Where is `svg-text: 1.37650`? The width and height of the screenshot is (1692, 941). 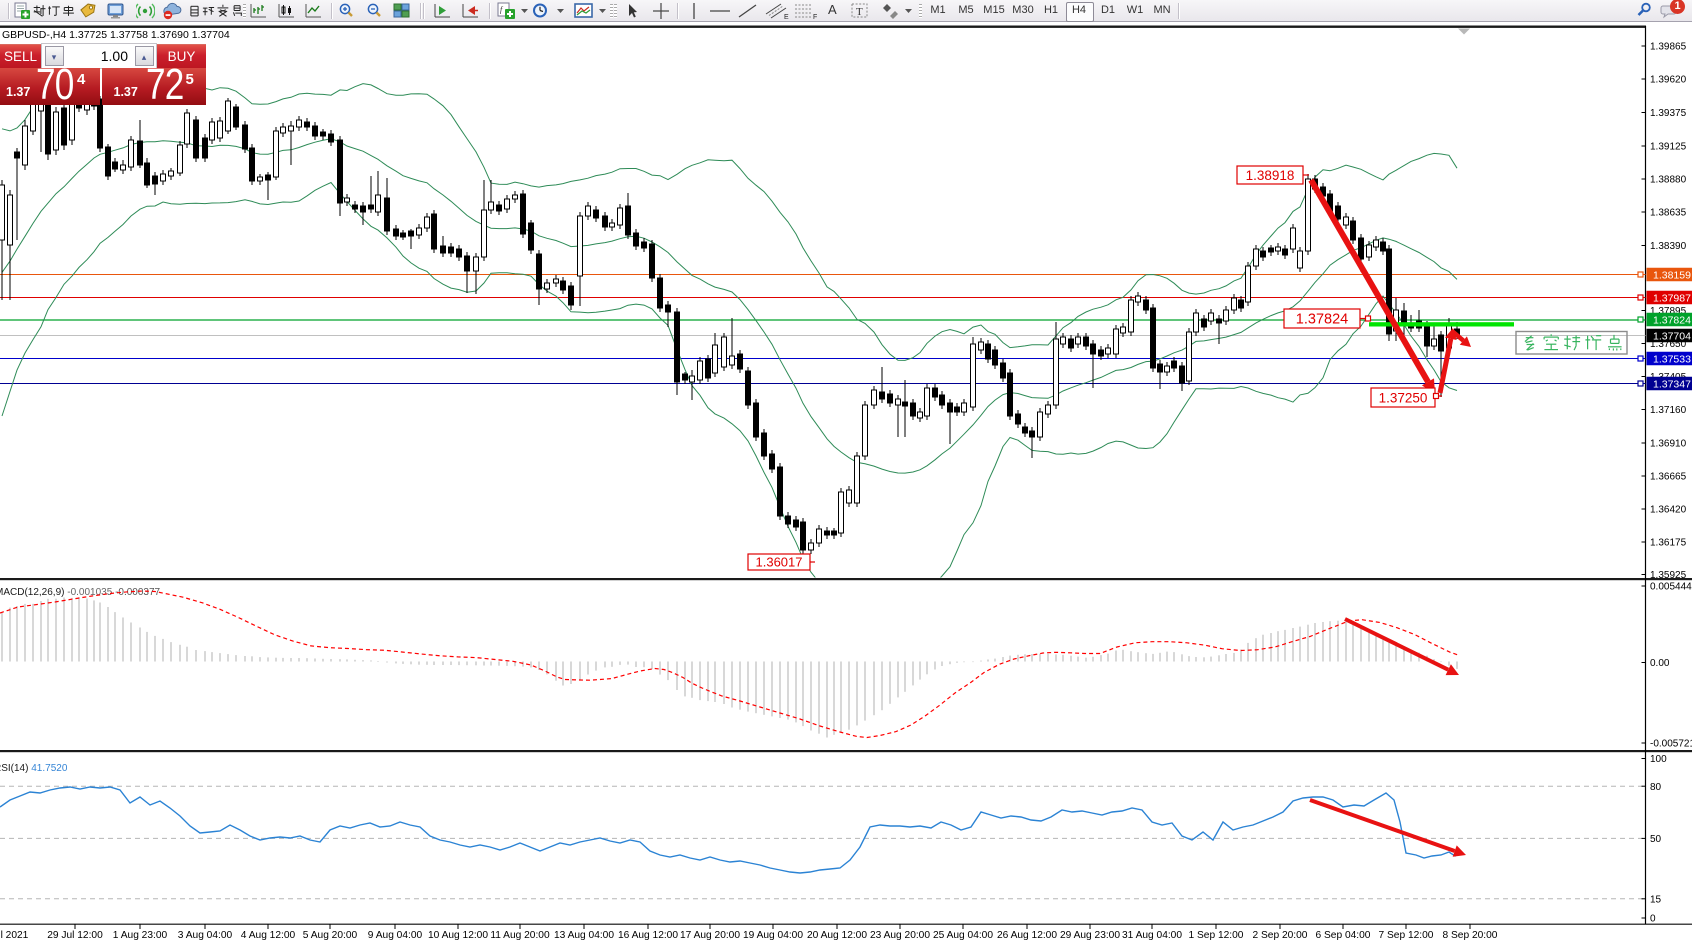 svg-text: 1.37650 is located at coordinates (1668, 344).